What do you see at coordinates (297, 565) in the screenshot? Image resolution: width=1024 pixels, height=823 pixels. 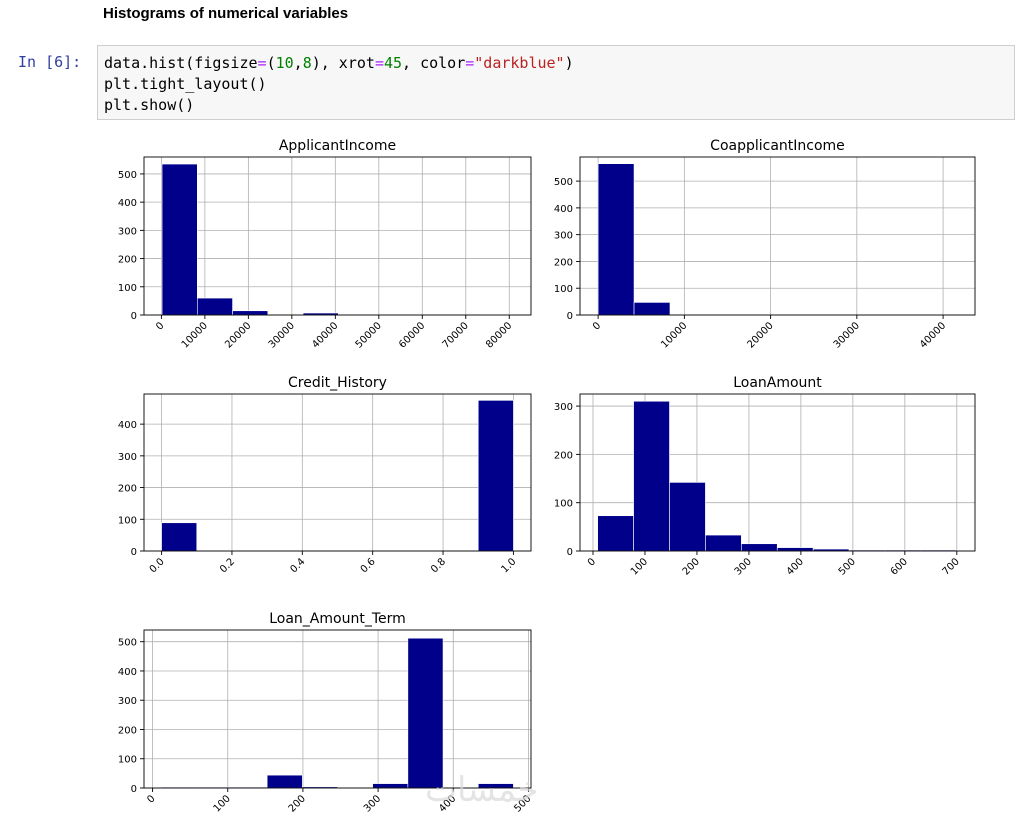 I see `x-tick-label: 0.4` at bounding box center [297, 565].